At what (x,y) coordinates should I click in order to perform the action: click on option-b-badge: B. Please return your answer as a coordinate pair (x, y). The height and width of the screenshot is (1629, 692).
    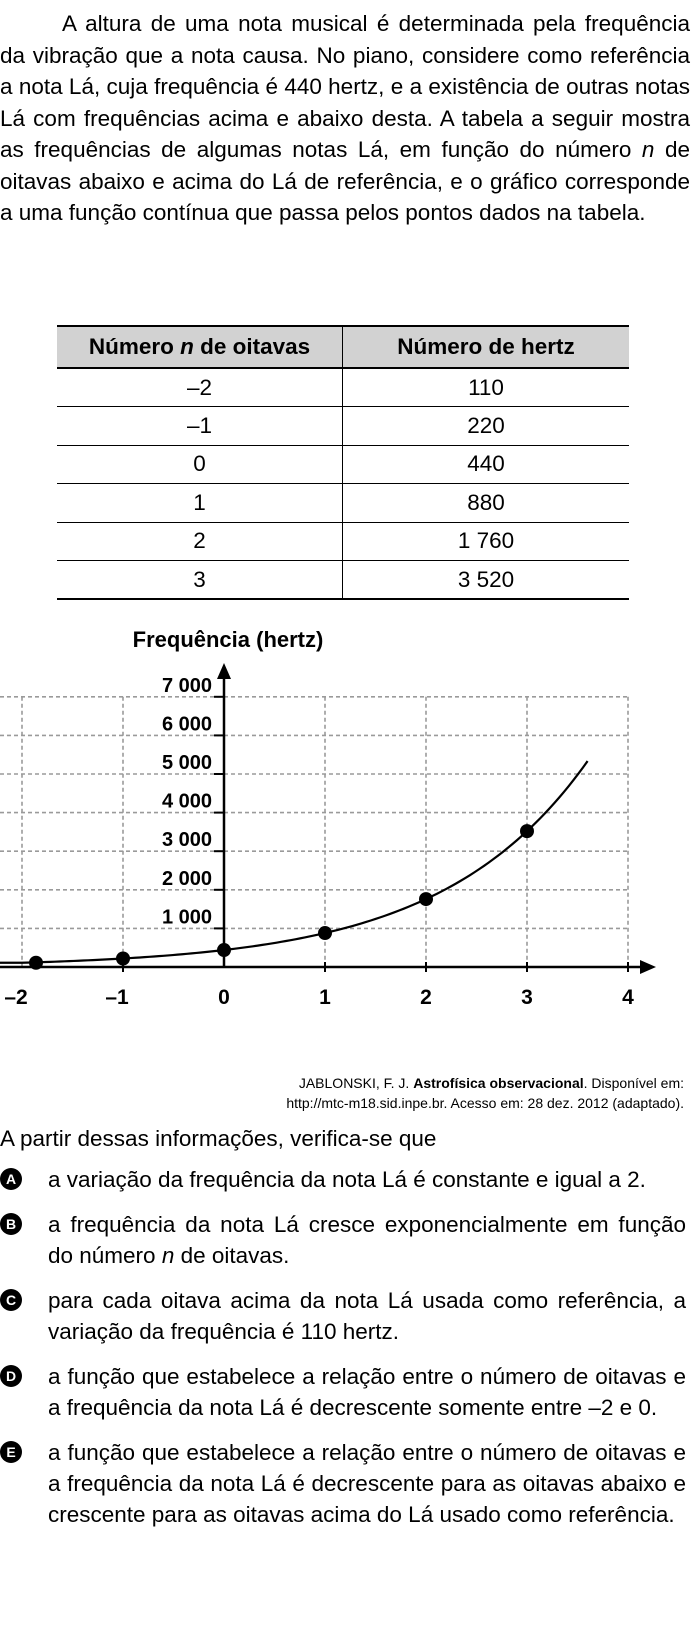
    Looking at the image, I should click on (11, 1224).